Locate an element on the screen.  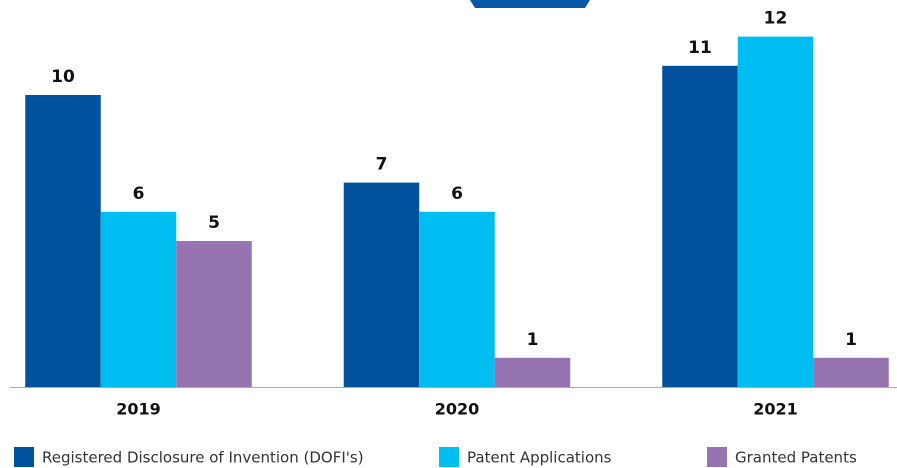
value-label: 11 is located at coordinates (700, 48).